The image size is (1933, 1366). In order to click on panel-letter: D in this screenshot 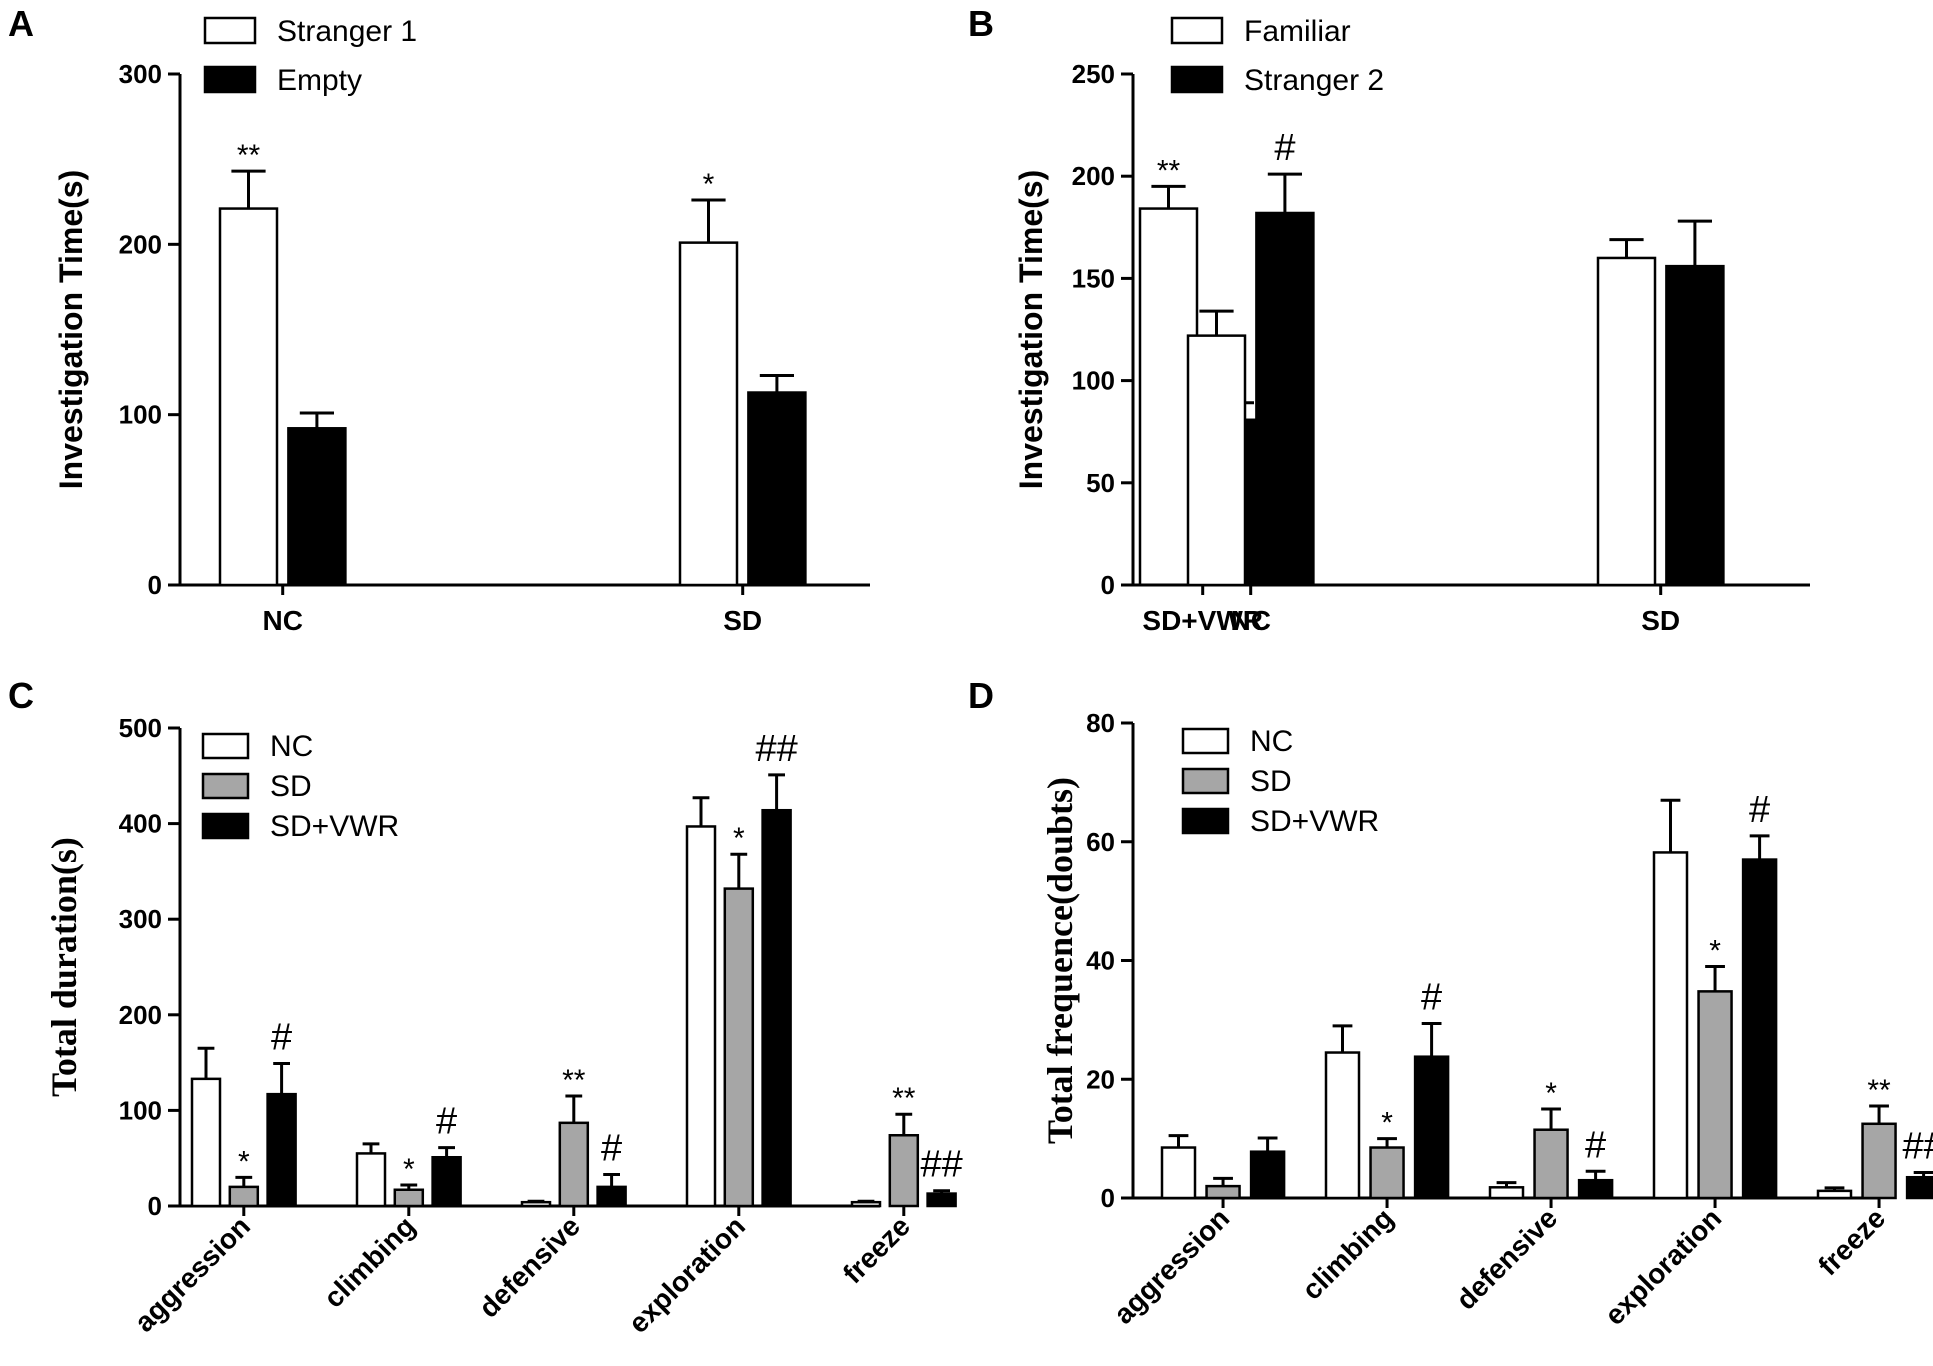, I will do `click(981, 695)`.